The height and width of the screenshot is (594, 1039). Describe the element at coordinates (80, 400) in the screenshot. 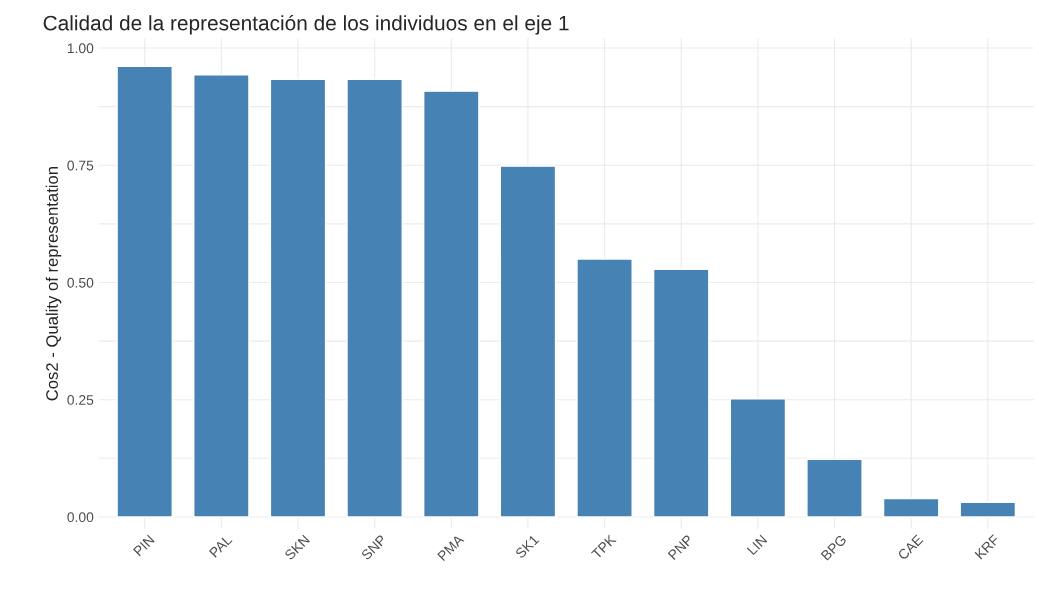

I see `y-tick-label: 0.25` at that location.